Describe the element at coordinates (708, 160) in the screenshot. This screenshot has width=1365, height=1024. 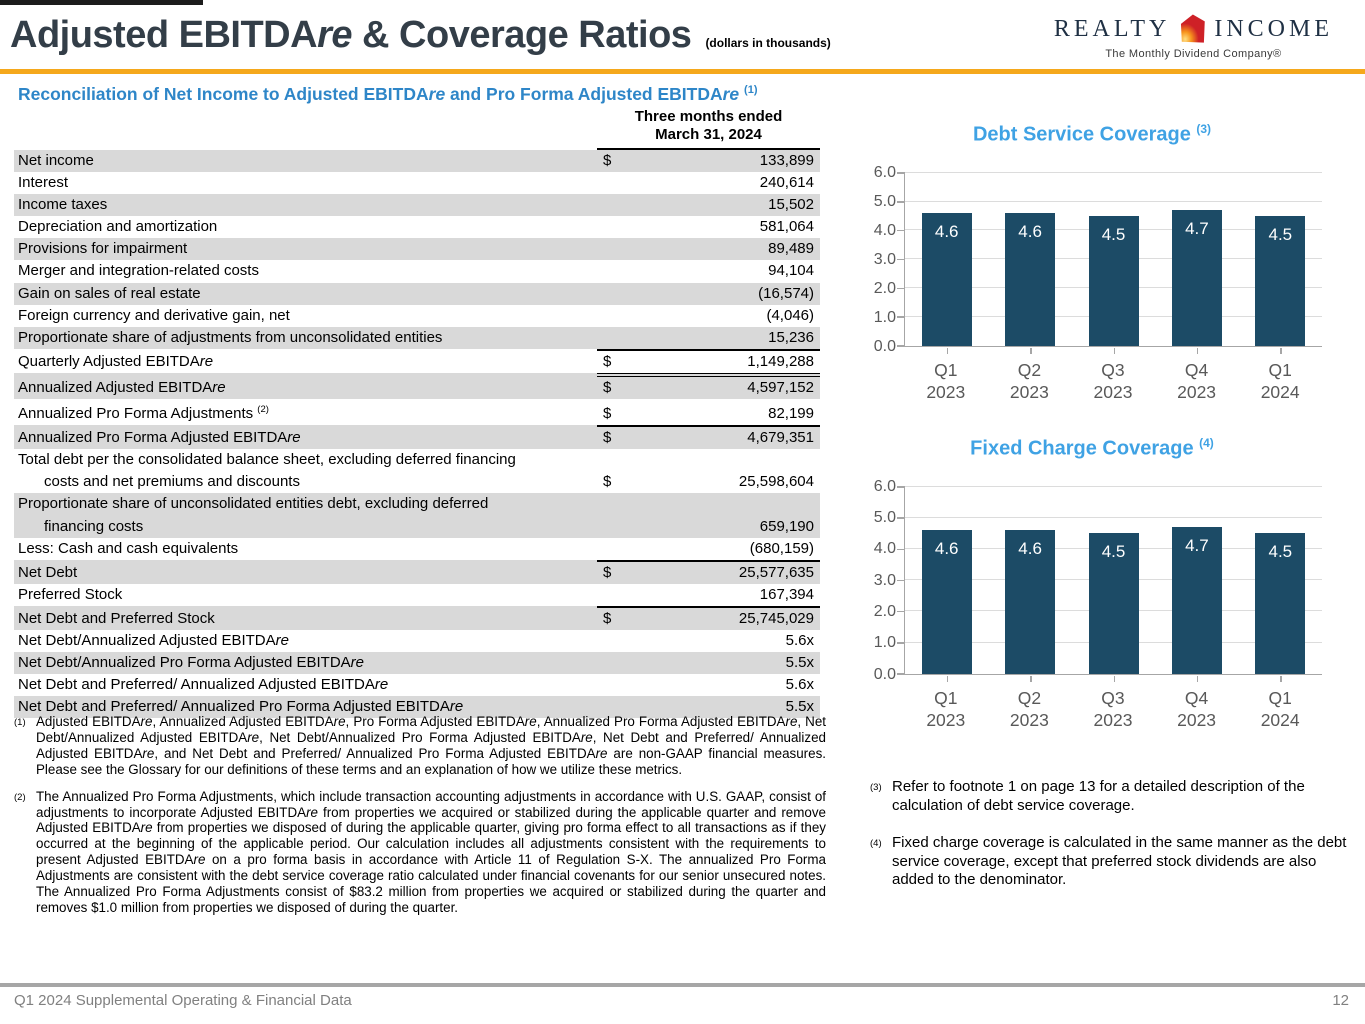
I see `row-amount: $133,899` at that location.